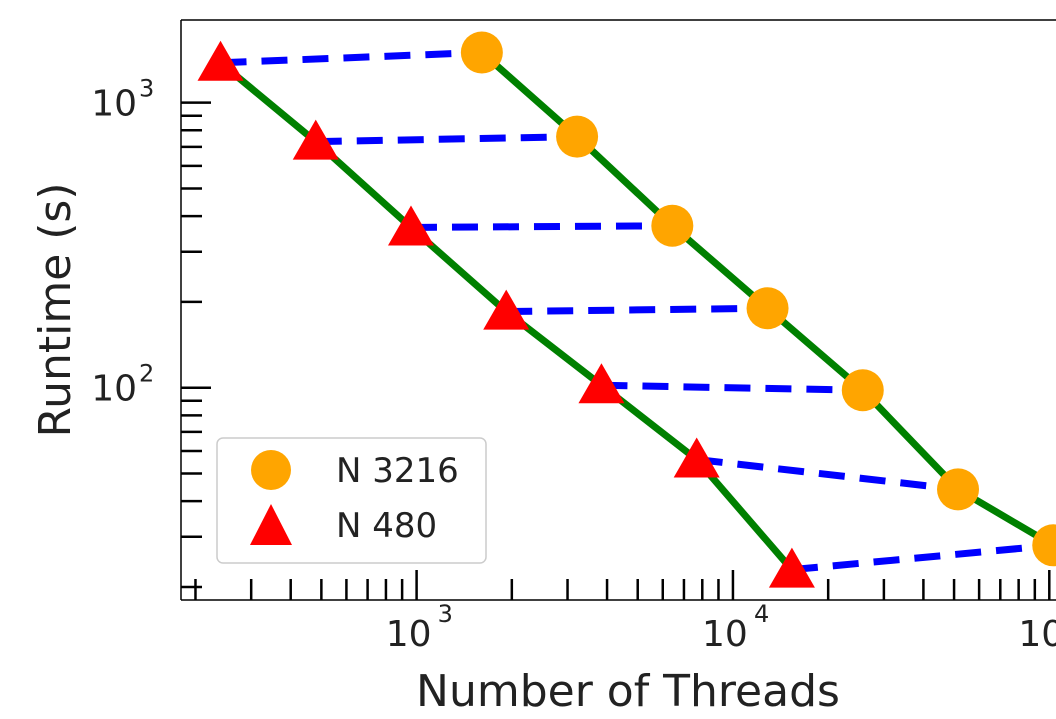 This screenshot has height=719, width=1056. I want to click on legend-label-n480: N 480, so click(386, 526).